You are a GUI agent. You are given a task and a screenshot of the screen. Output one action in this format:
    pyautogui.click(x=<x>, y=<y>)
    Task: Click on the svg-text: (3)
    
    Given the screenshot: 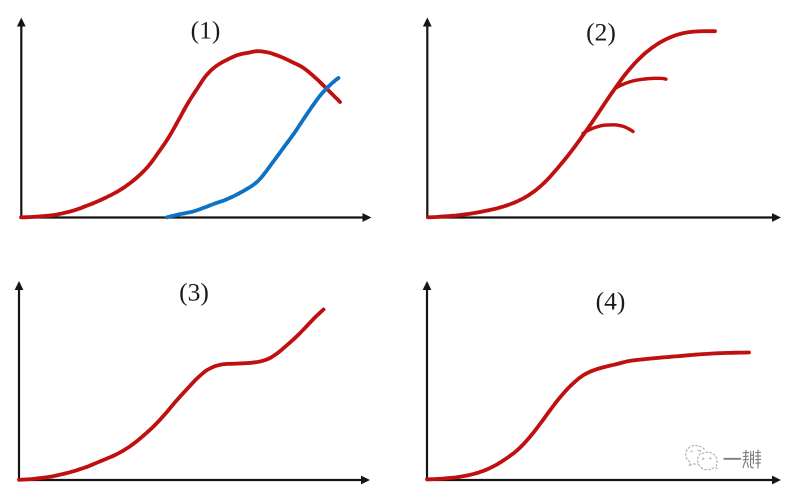 What is the action you would take?
    pyautogui.click(x=194, y=291)
    